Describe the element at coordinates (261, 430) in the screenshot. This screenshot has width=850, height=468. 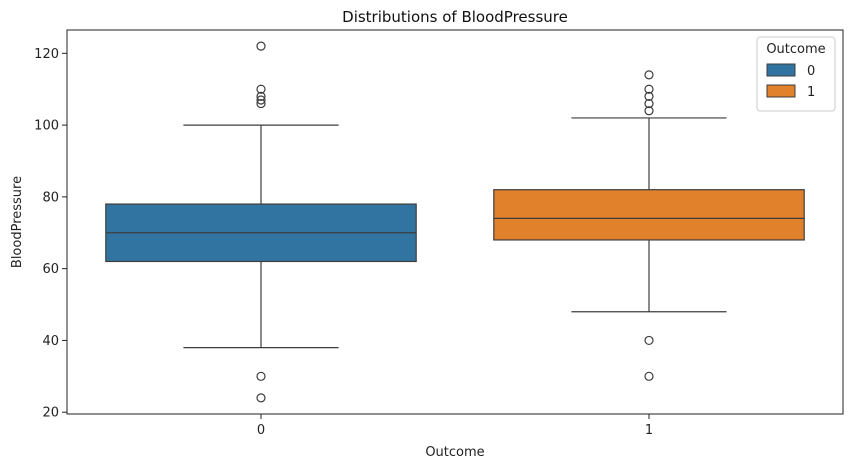
I see `x-tick-label: 0` at that location.